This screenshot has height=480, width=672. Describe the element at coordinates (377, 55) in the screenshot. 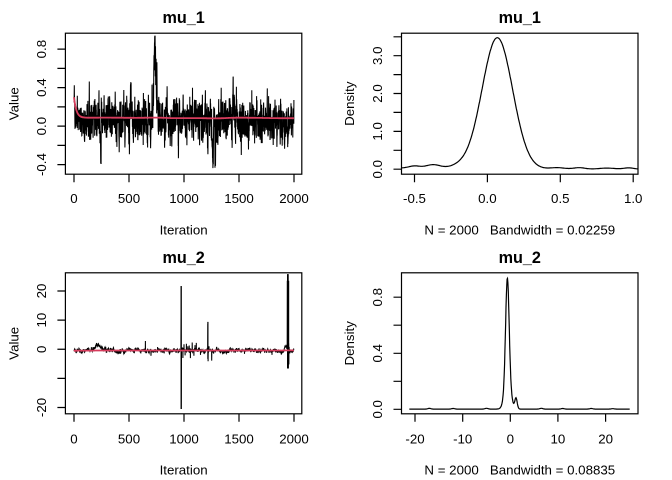

I see `svg-text: 3.0` at that location.